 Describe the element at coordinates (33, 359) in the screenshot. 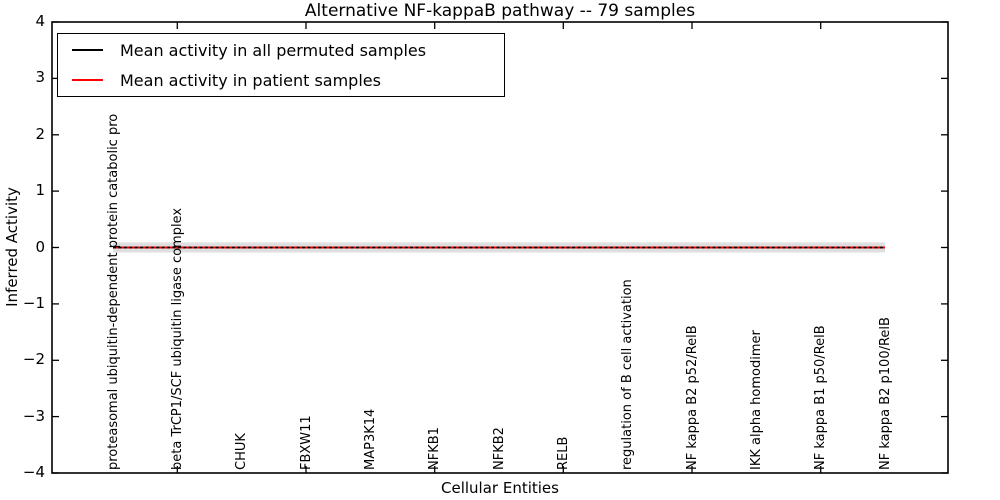

I see `y-tick-label: −2` at that location.